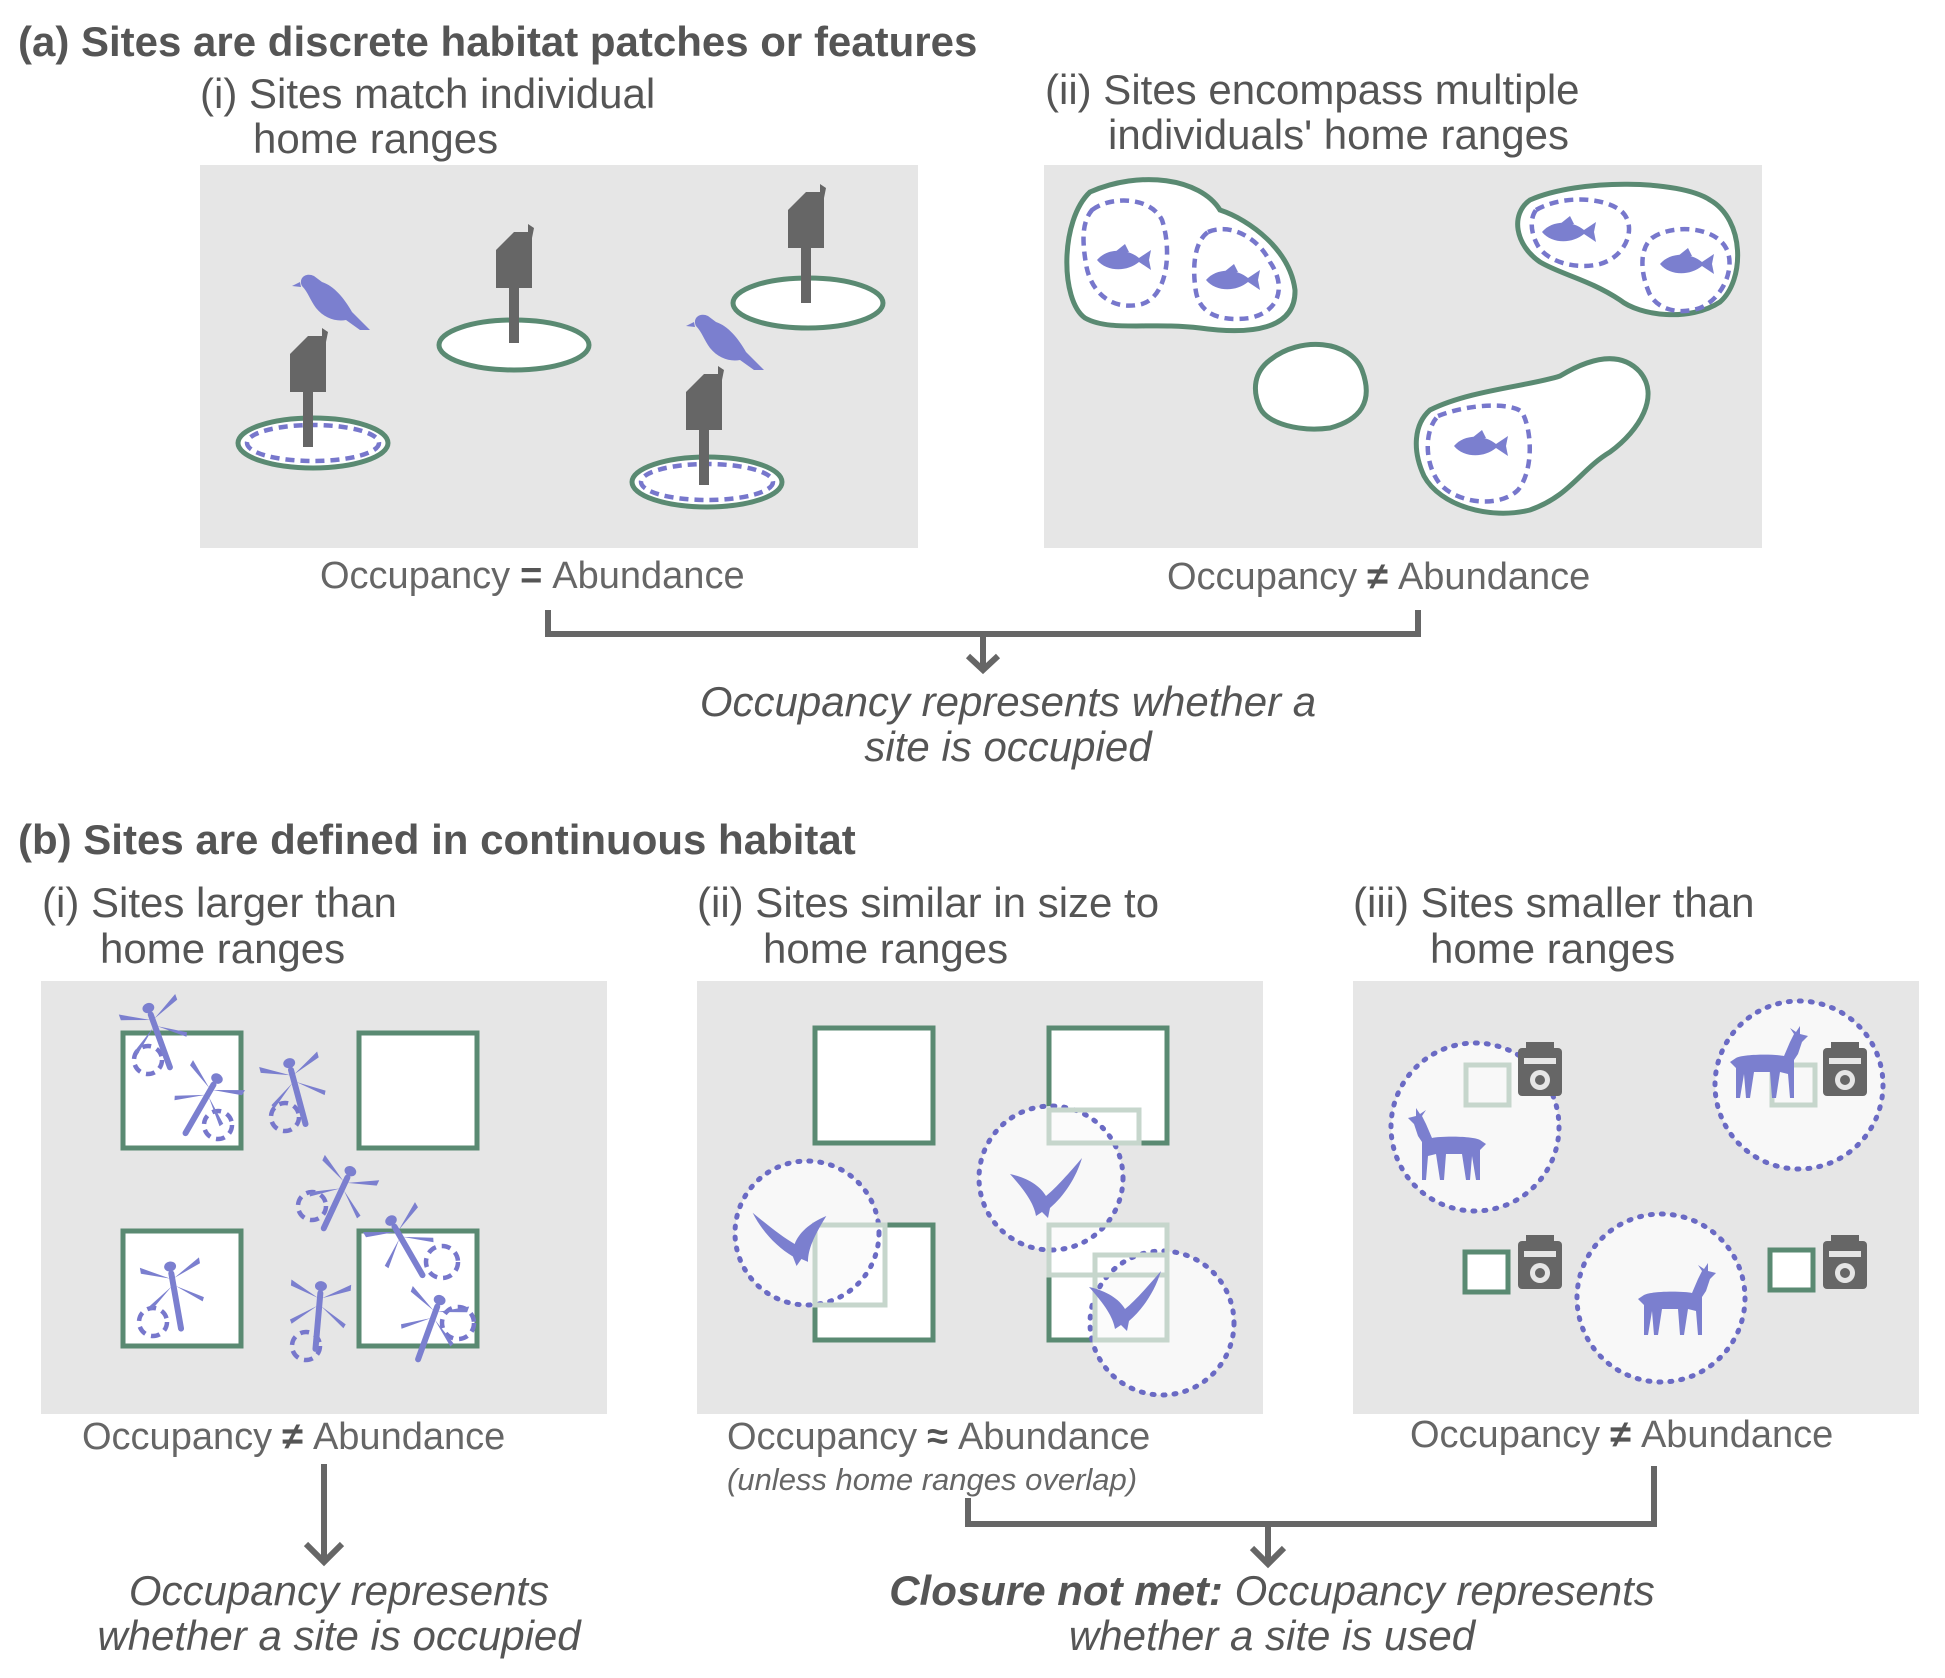 The image size is (1945, 1678). Describe the element at coordinates (1636, 1197) in the screenshot. I see `panel-b-iii` at that location.